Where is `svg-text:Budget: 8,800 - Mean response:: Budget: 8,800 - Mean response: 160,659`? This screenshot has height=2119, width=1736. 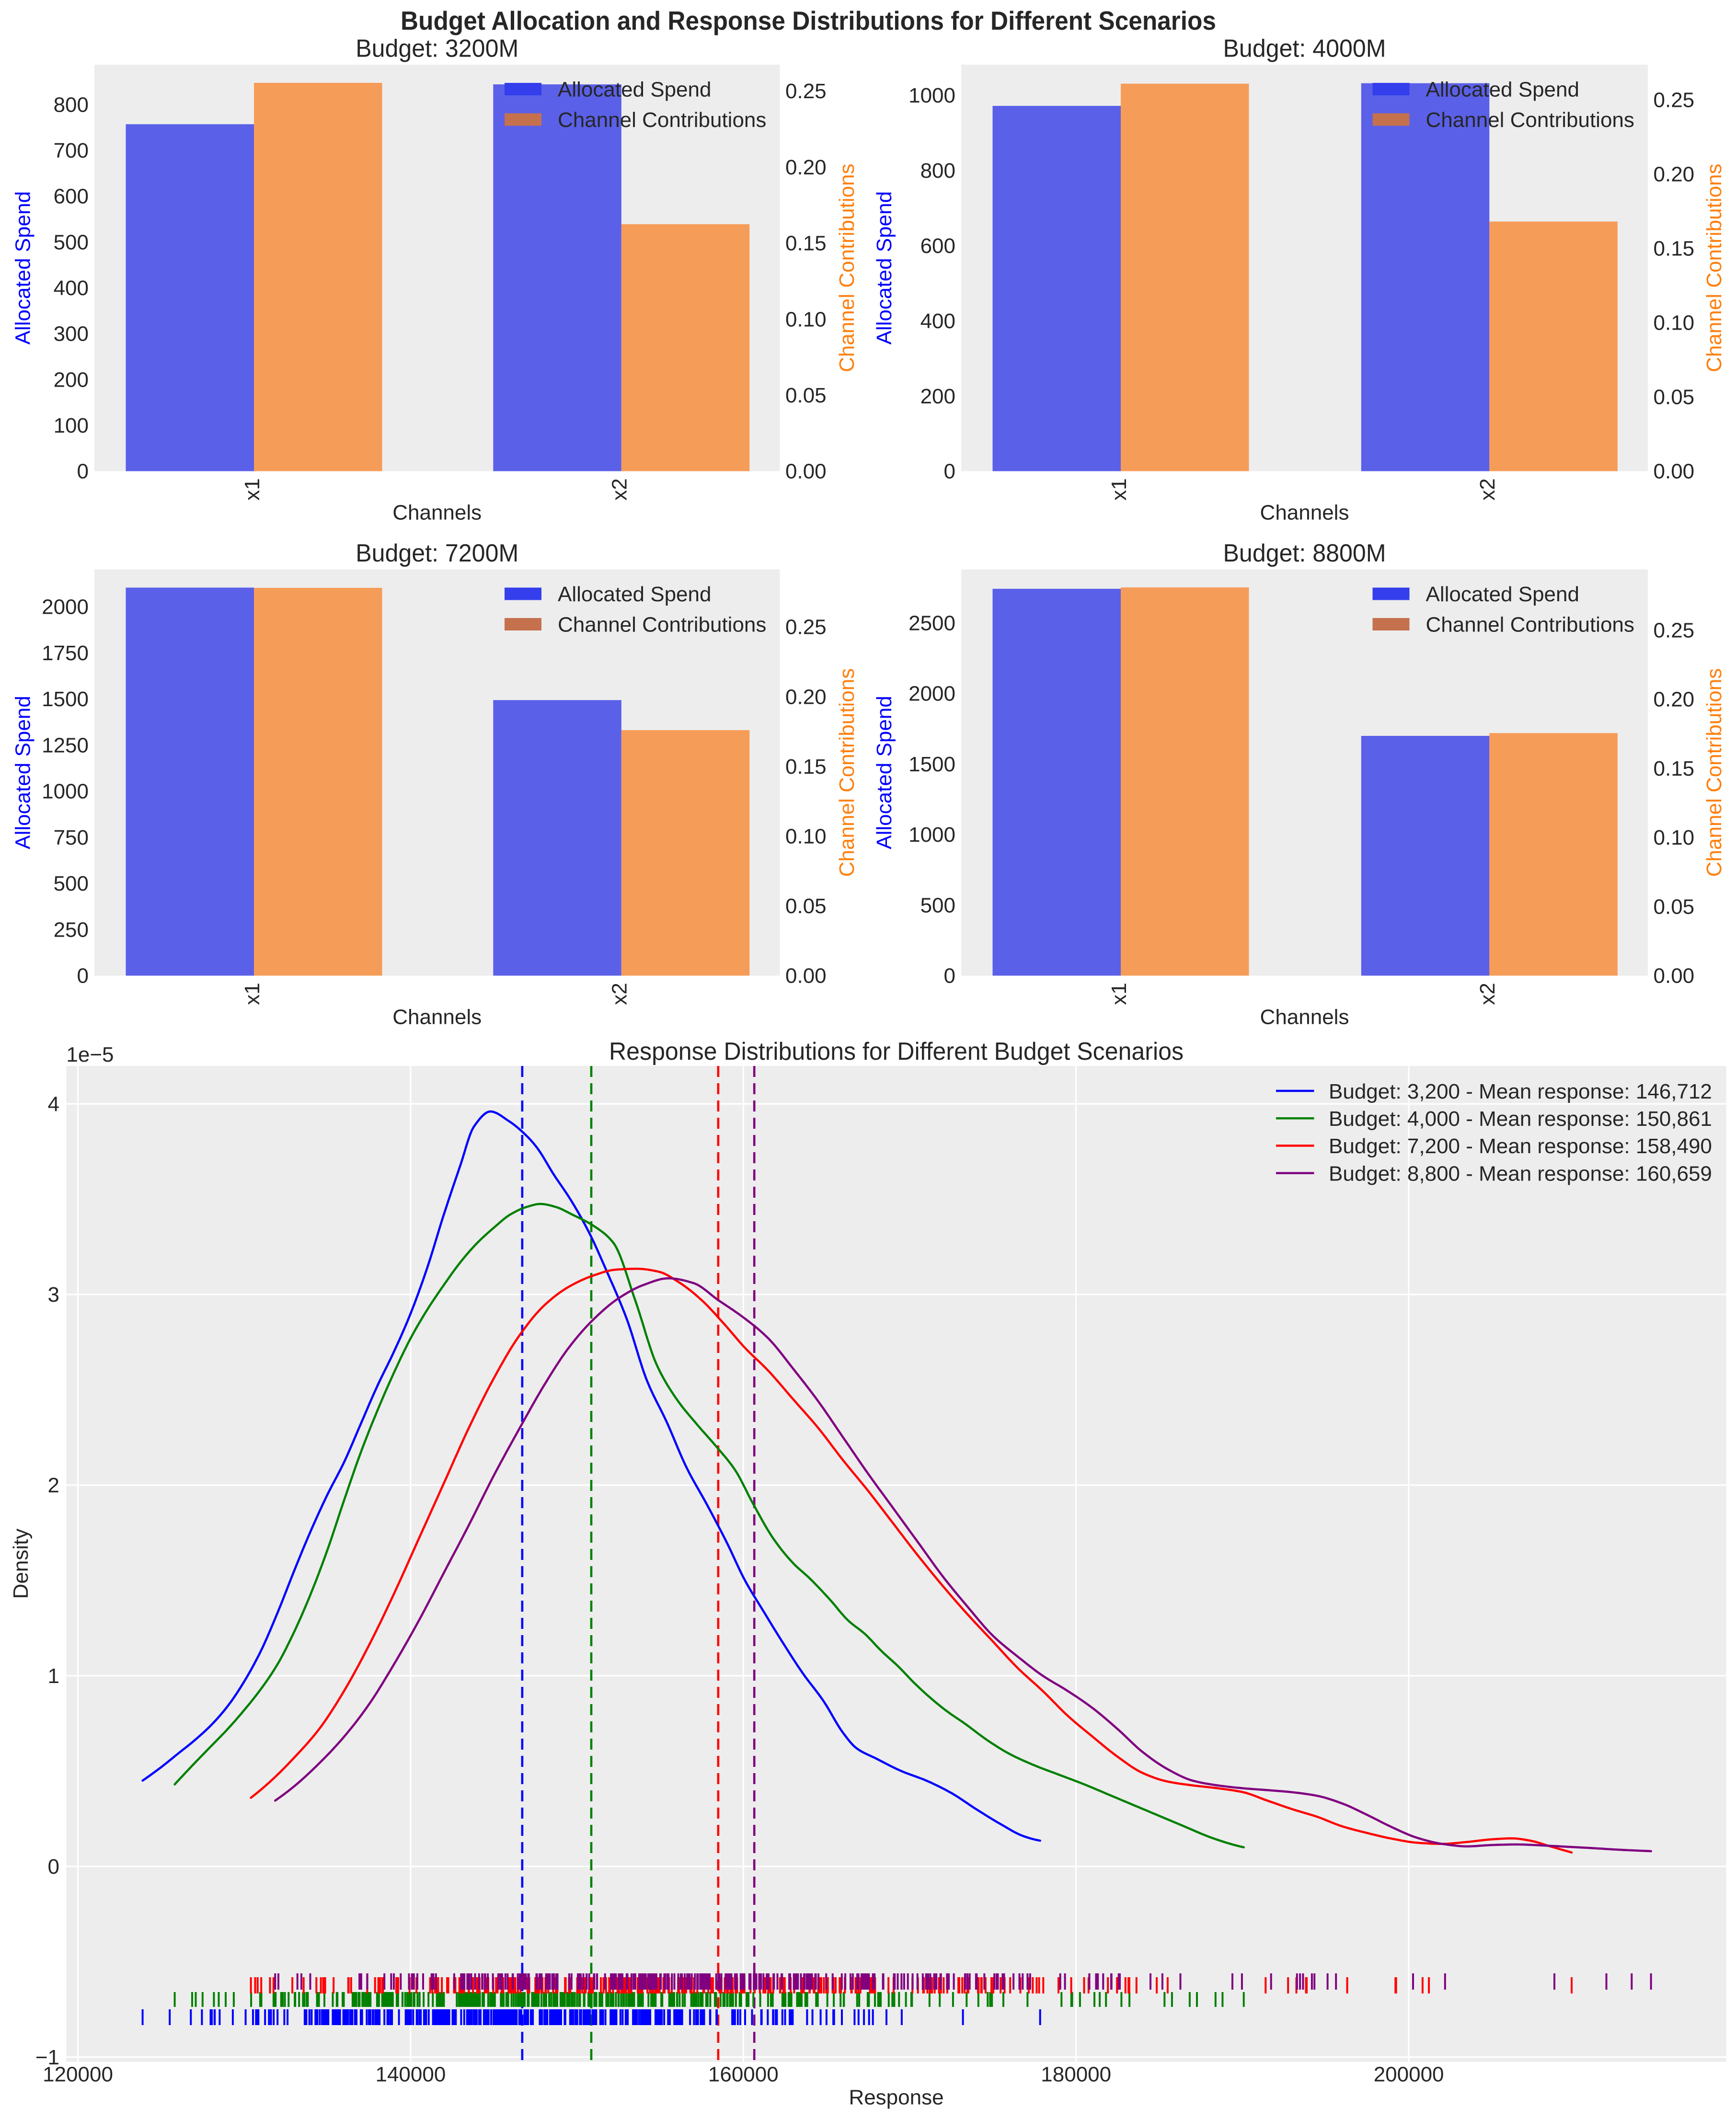
svg-text:Budget: 8,800 - Mean response:: Budget: 8,800 - Mean response: 160,659 is located at coordinates (1521, 1173).